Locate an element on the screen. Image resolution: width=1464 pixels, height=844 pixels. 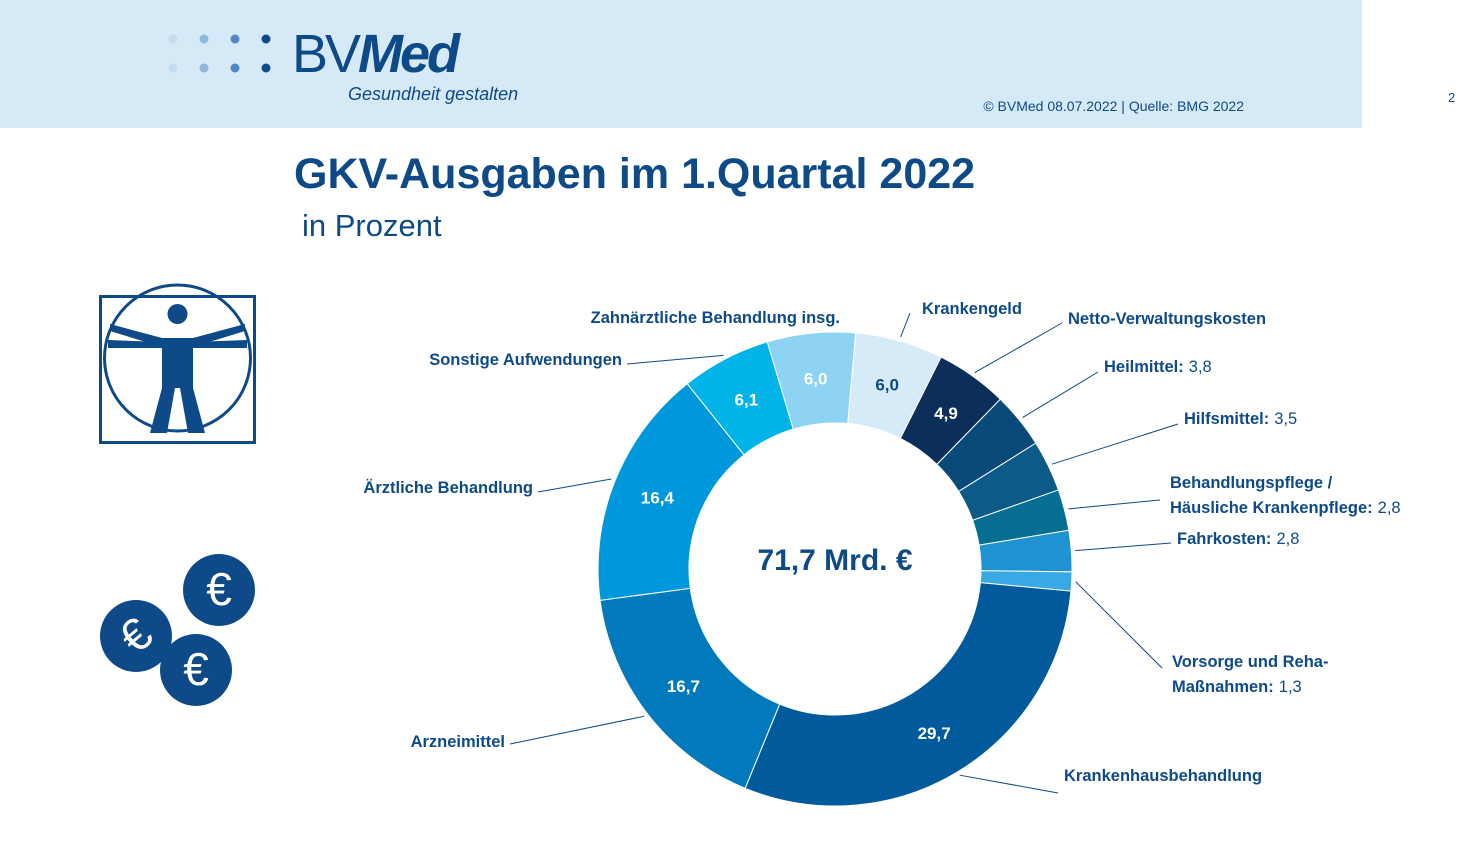
slice-category-label: Vorsorge und Reha-Maßnahmen: 1,3 is located at coordinates (1250, 674).